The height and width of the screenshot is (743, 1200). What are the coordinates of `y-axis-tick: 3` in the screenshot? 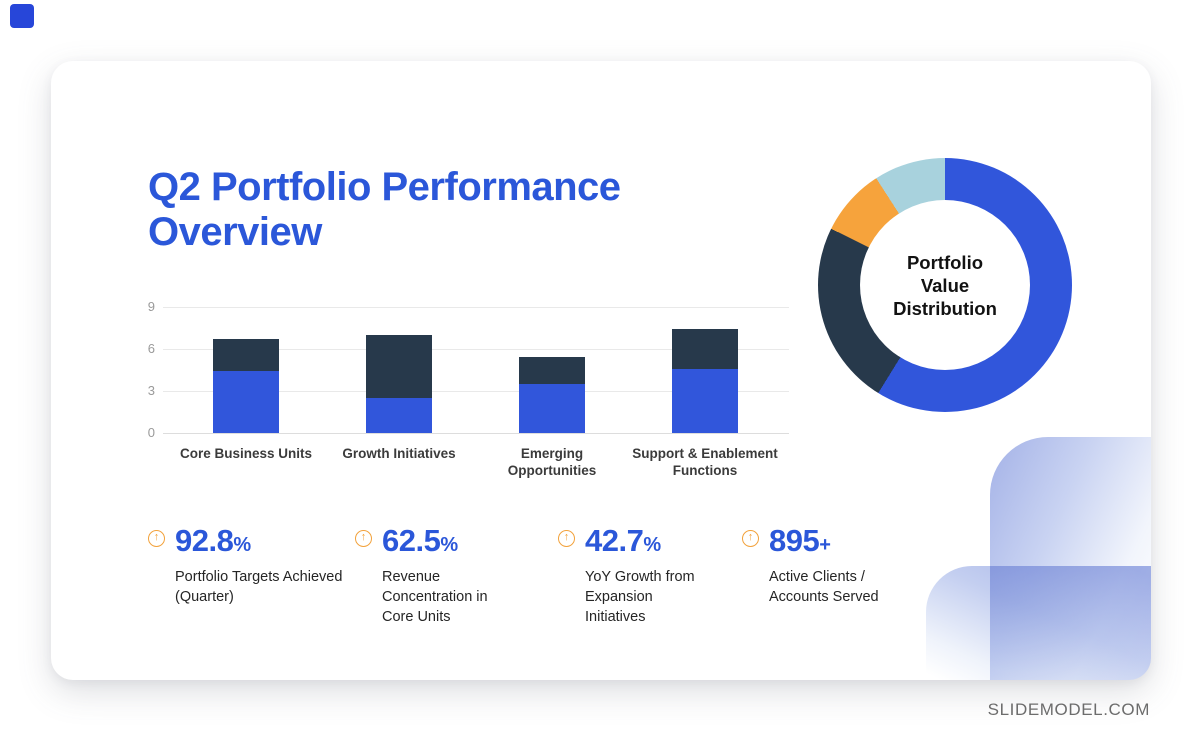 It's located at (151, 390).